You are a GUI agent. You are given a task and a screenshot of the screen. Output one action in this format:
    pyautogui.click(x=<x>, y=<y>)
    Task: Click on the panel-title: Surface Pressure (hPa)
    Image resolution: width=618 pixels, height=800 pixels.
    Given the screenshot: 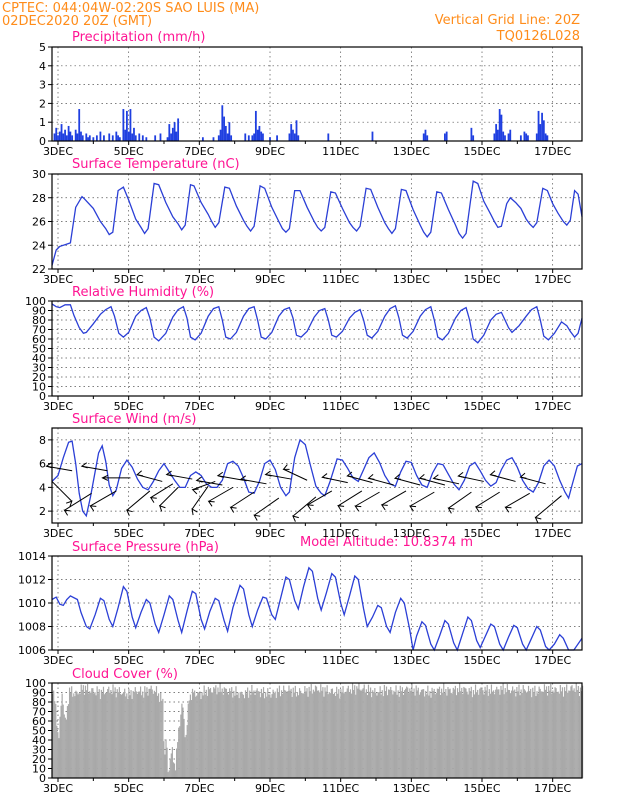 What is the action you would take?
    pyautogui.click(x=145, y=547)
    